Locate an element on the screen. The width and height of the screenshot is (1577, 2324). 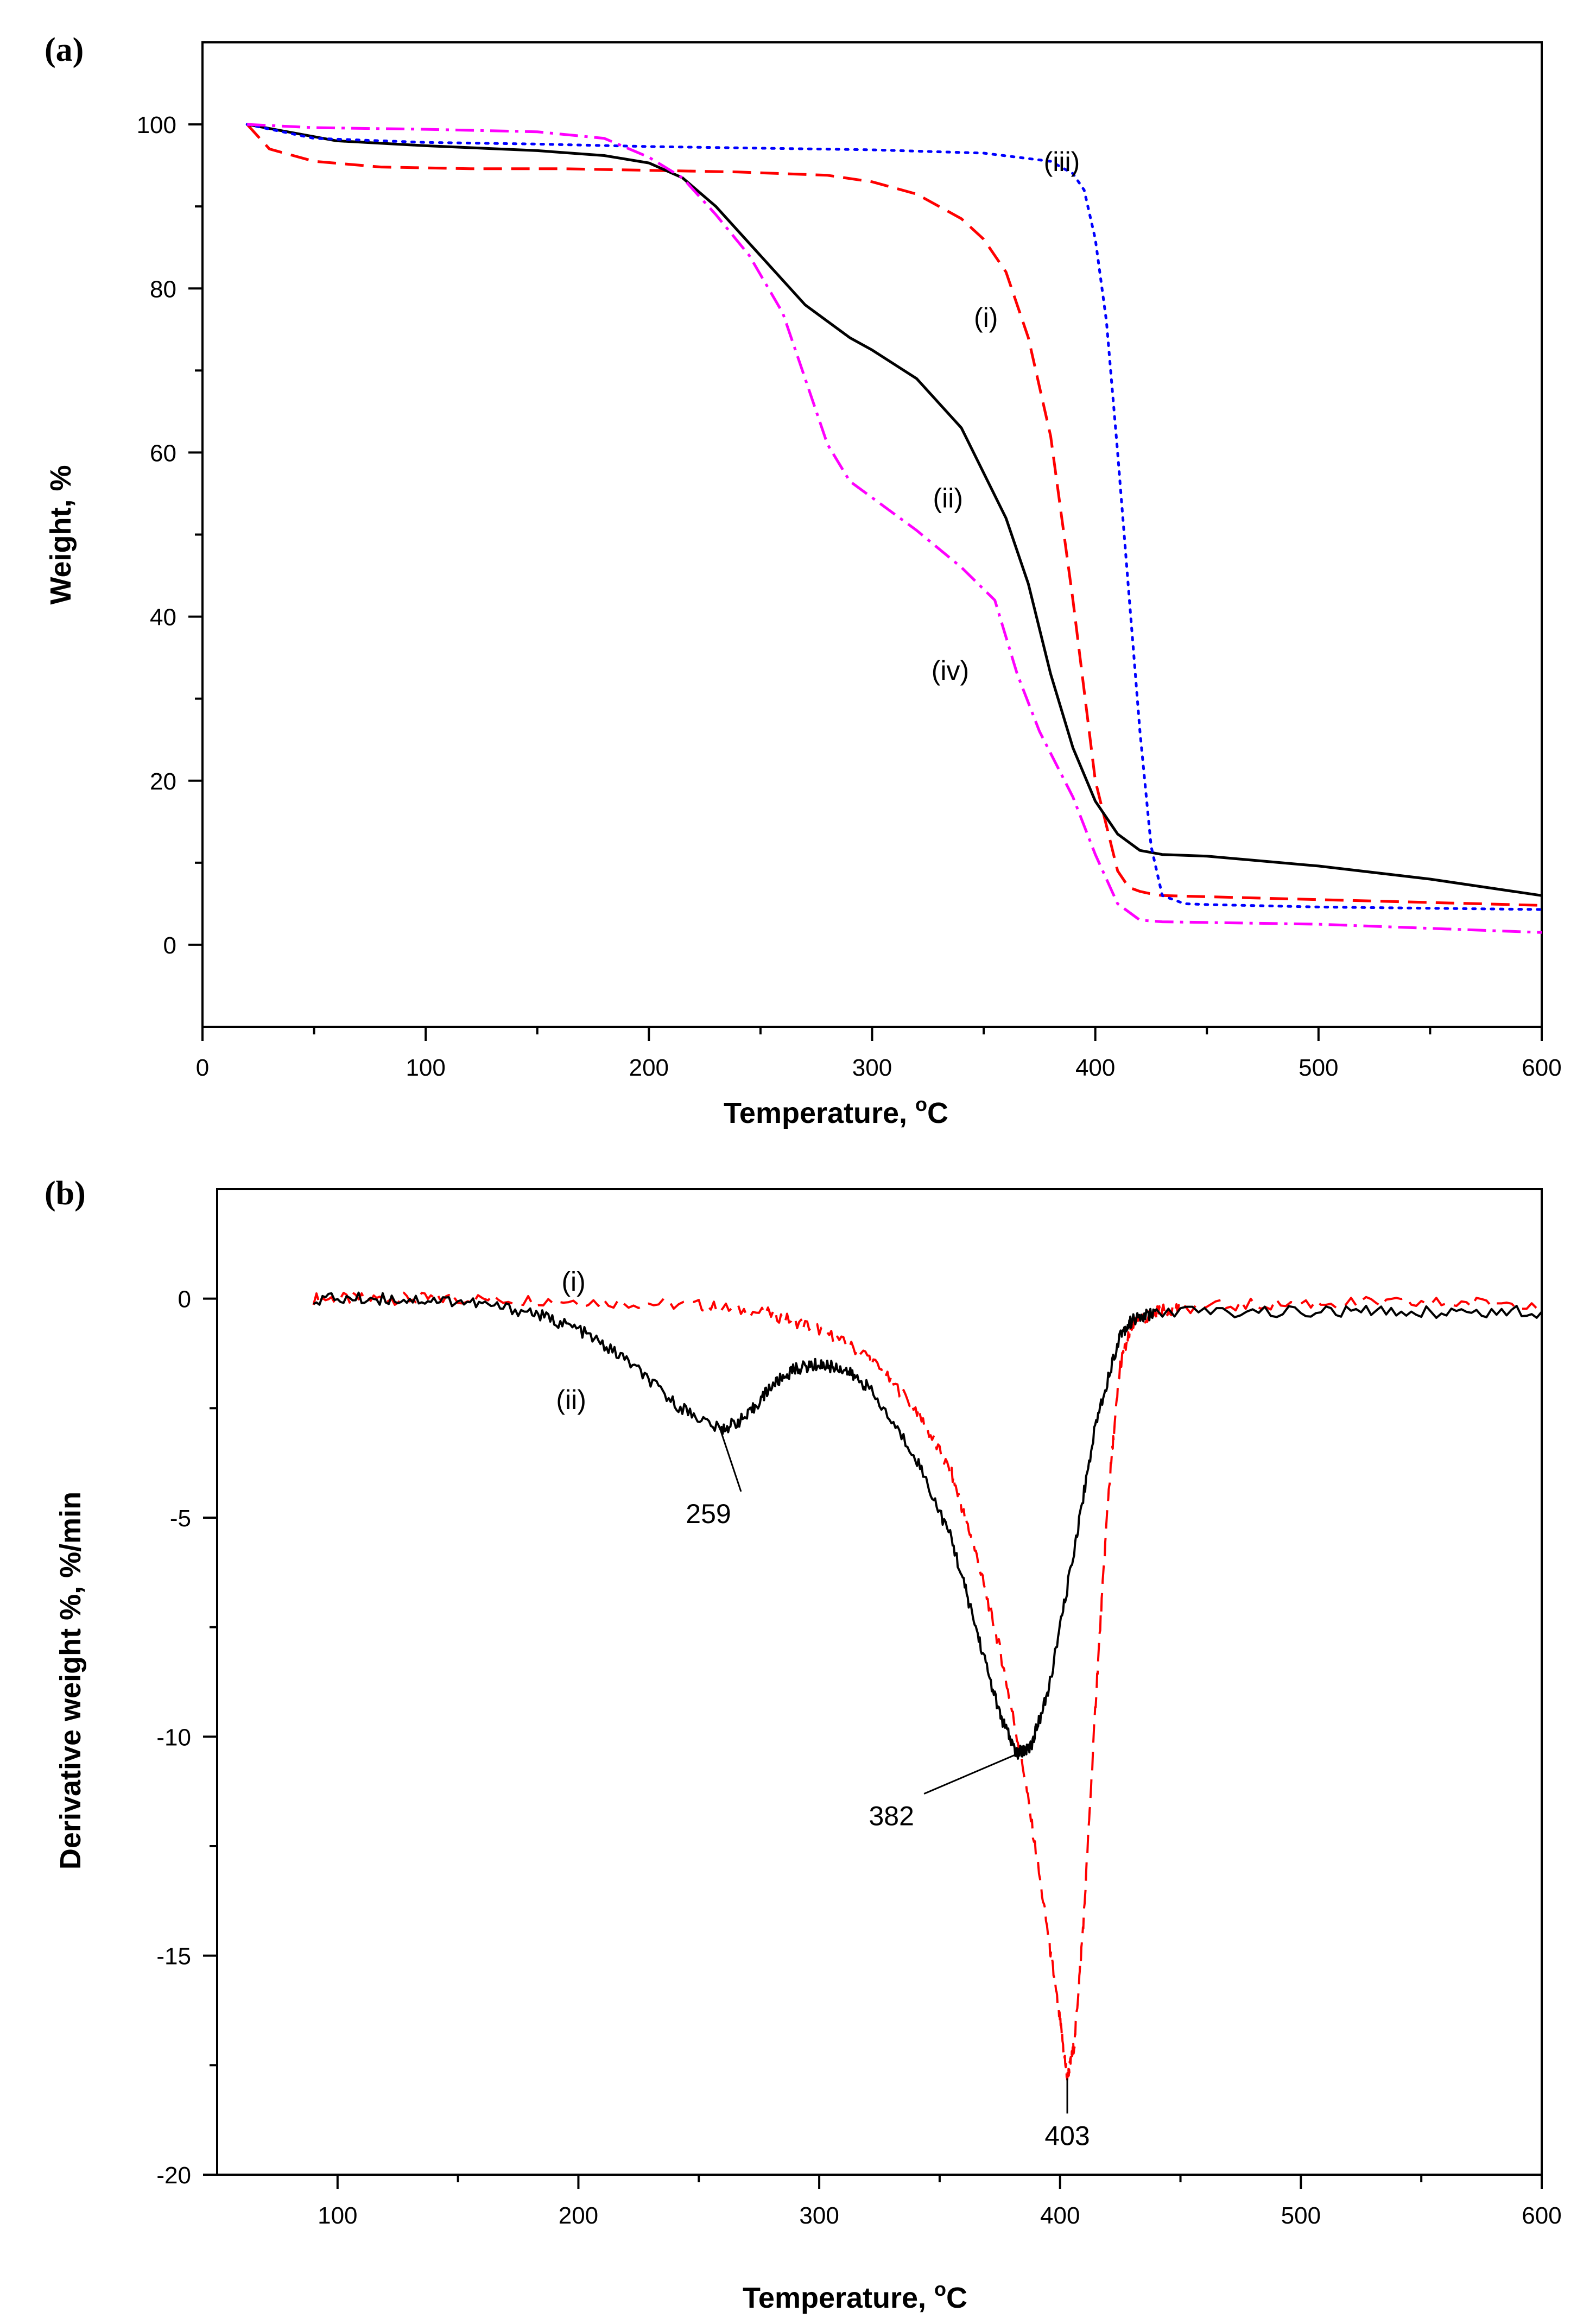
y-tick-label: 100 is located at coordinates (156, 125).